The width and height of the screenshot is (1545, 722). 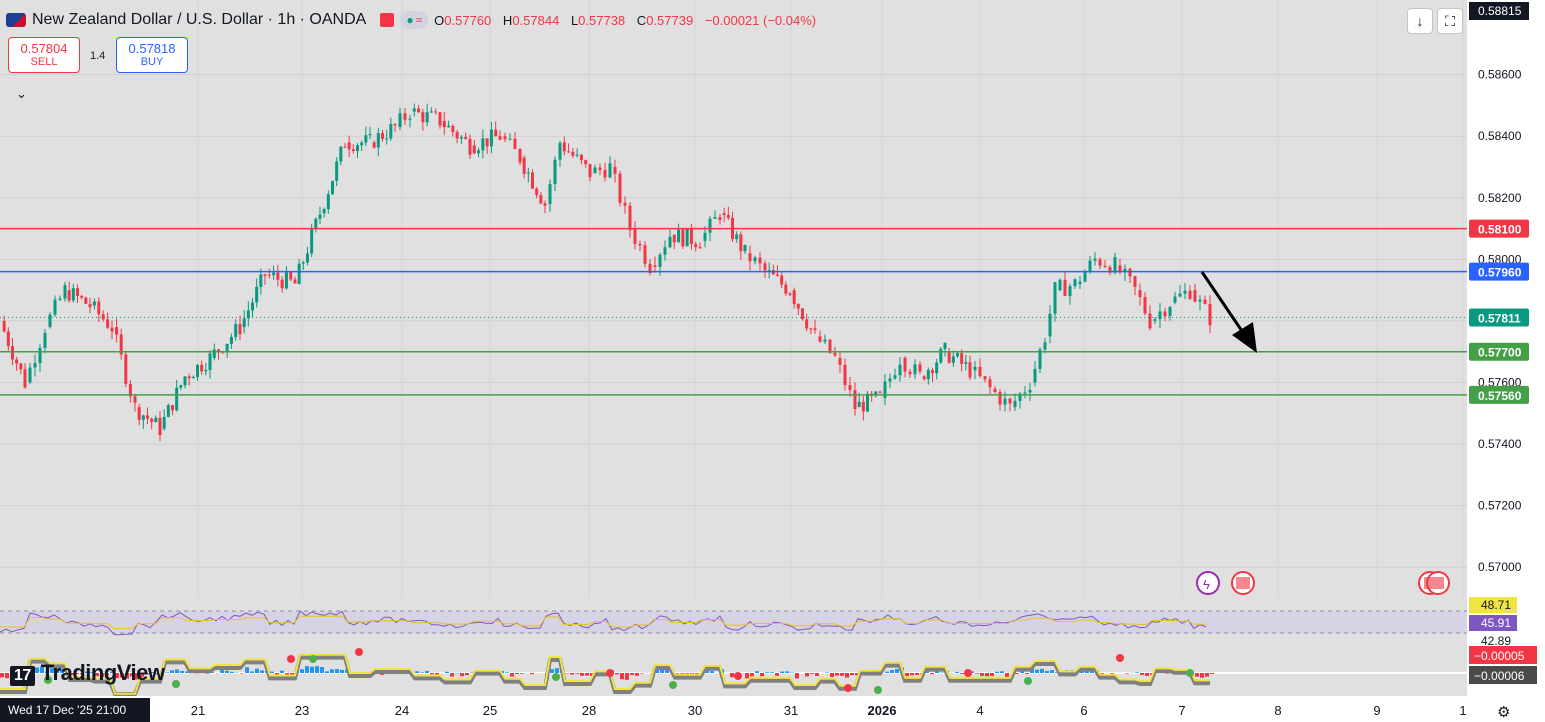 What do you see at coordinates (695, 710) in the screenshot?
I see `time-tick-label: 30` at bounding box center [695, 710].